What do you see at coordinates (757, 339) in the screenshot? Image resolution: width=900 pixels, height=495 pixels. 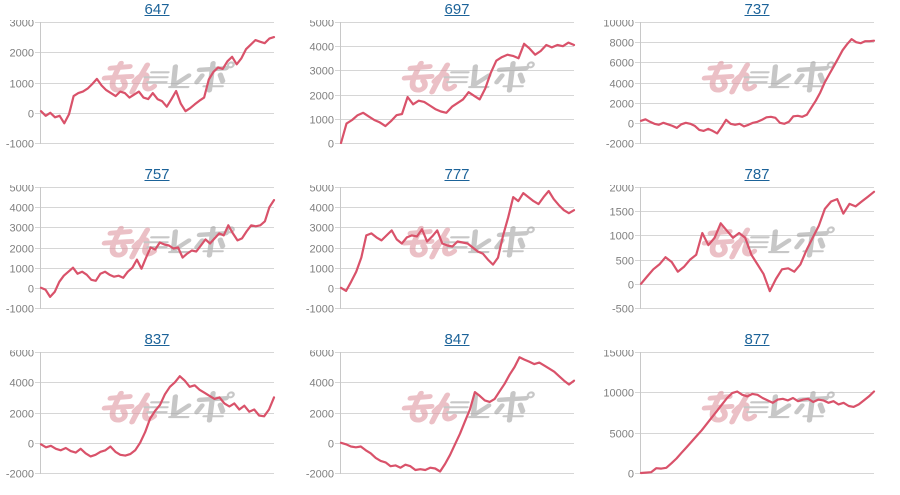 I see `chart-title-link: 877` at bounding box center [757, 339].